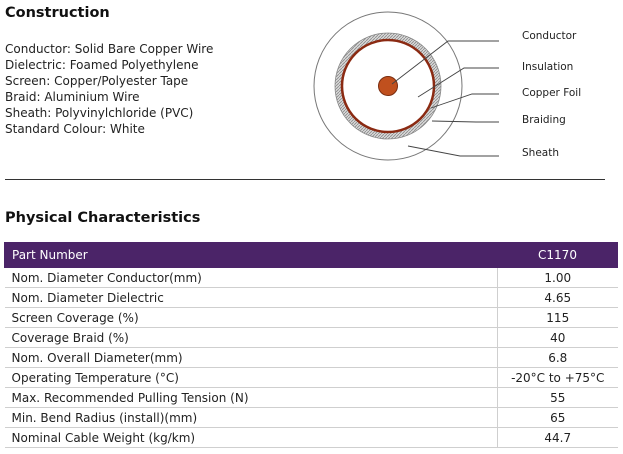 Image resolution: width=623 pixels, height=454 pixels. I want to click on row-value: 1.00, so click(557, 277).